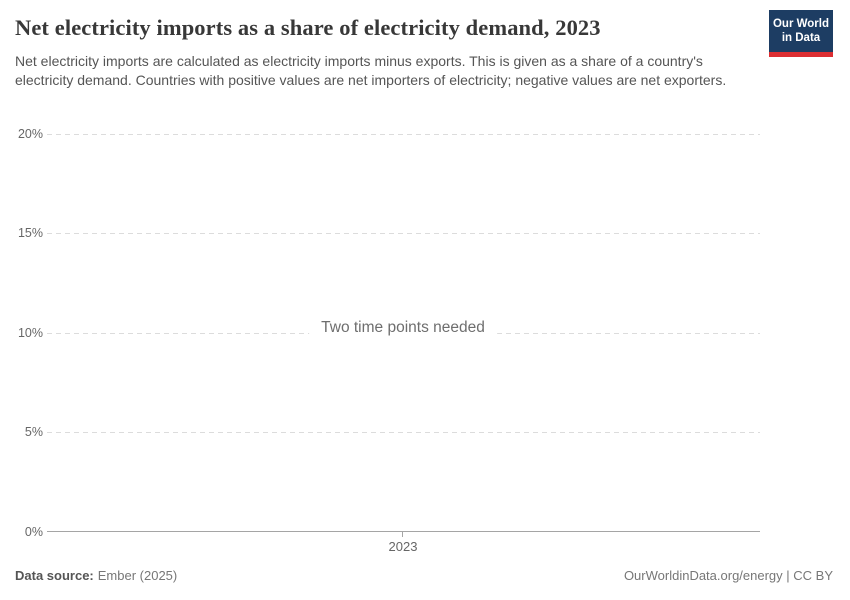  I want to click on attribution-link: OurWorldinData.org/energy | CC BY, so click(728, 575).